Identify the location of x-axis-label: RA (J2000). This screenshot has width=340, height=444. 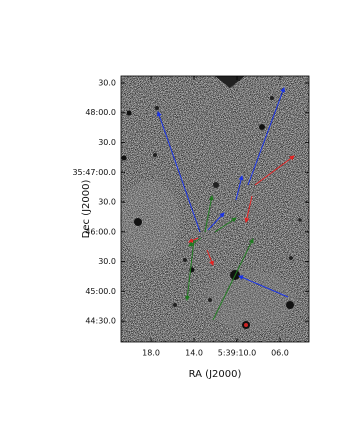
(215, 374).